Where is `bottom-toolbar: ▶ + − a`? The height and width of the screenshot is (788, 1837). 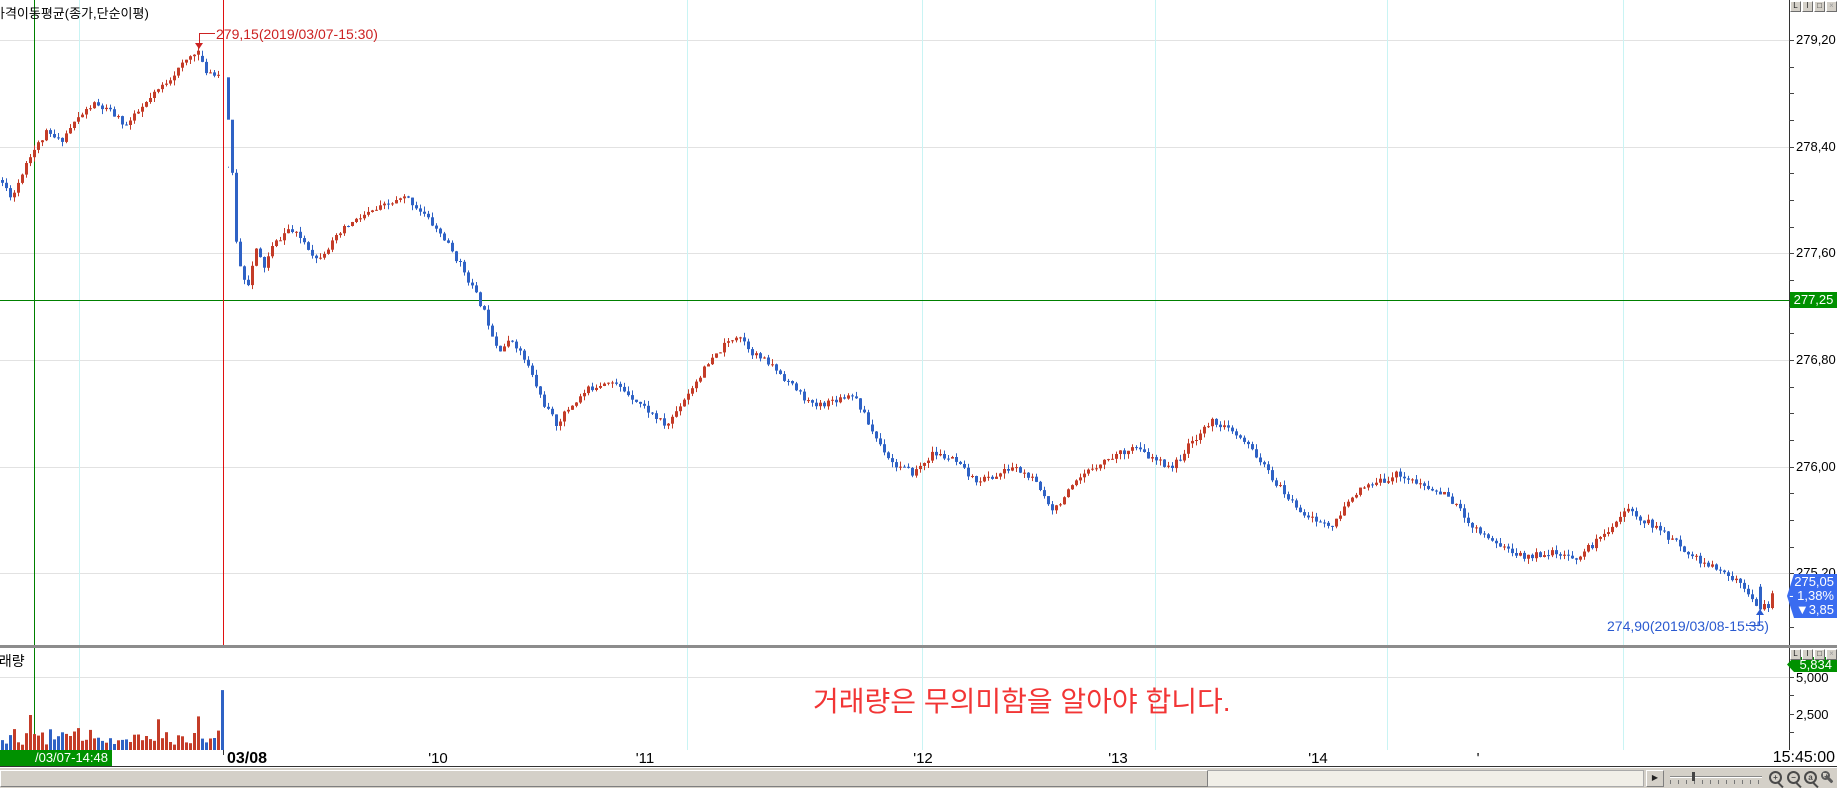
bottom-toolbar: ▶ + − a is located at coordinates (918, 777).